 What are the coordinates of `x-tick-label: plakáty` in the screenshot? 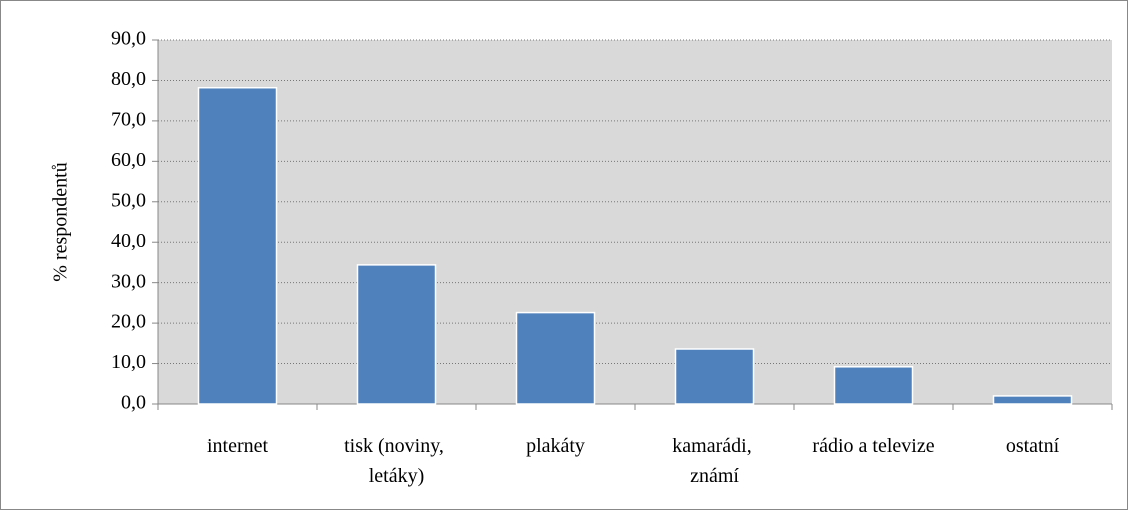 It's located at (555, 446).